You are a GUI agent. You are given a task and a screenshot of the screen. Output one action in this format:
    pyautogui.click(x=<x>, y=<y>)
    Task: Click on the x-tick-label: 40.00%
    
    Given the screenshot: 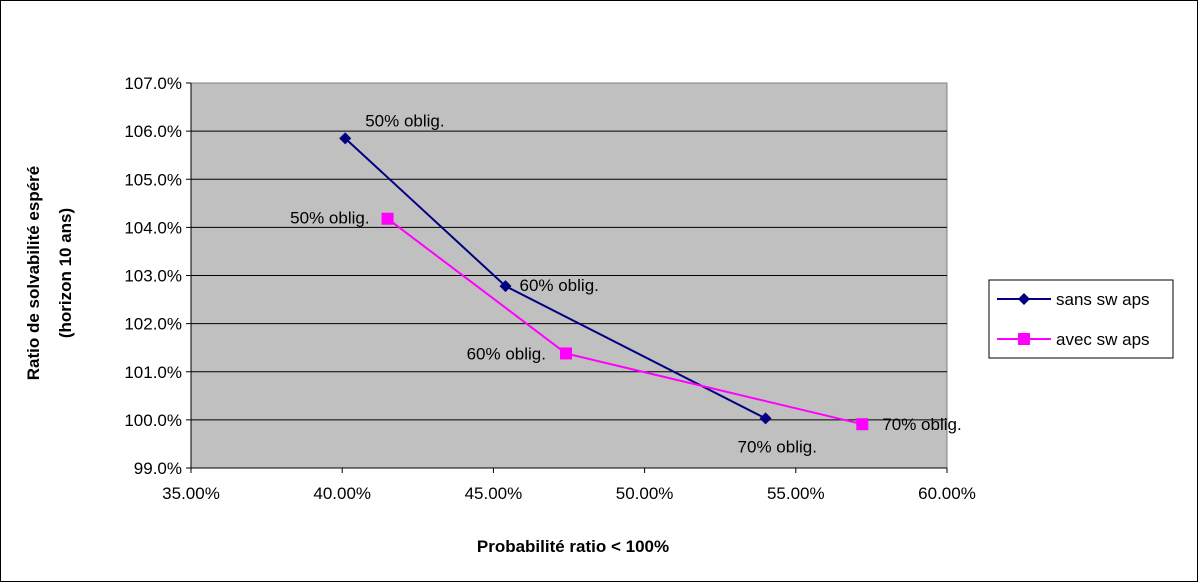 What is the action you would take?
    pyautogui.click(x=342, y=493)
    